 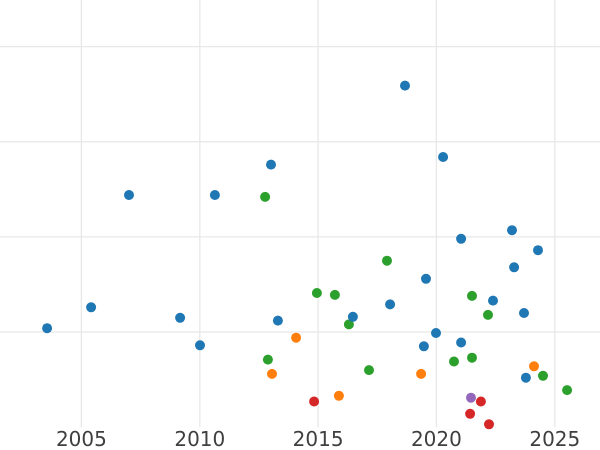 I want to click on x-tick-label: 2020, so click(x=436, y=438).